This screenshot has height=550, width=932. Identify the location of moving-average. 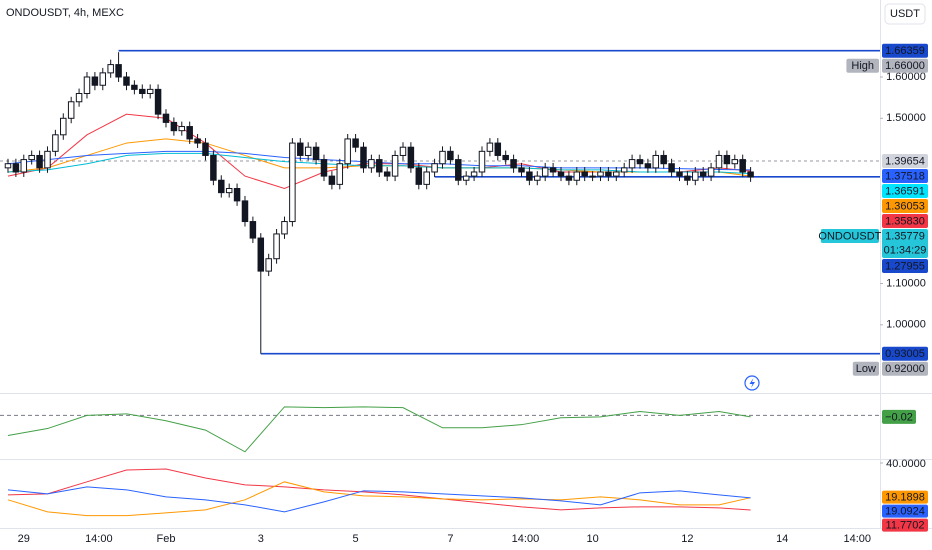
(379, 163).